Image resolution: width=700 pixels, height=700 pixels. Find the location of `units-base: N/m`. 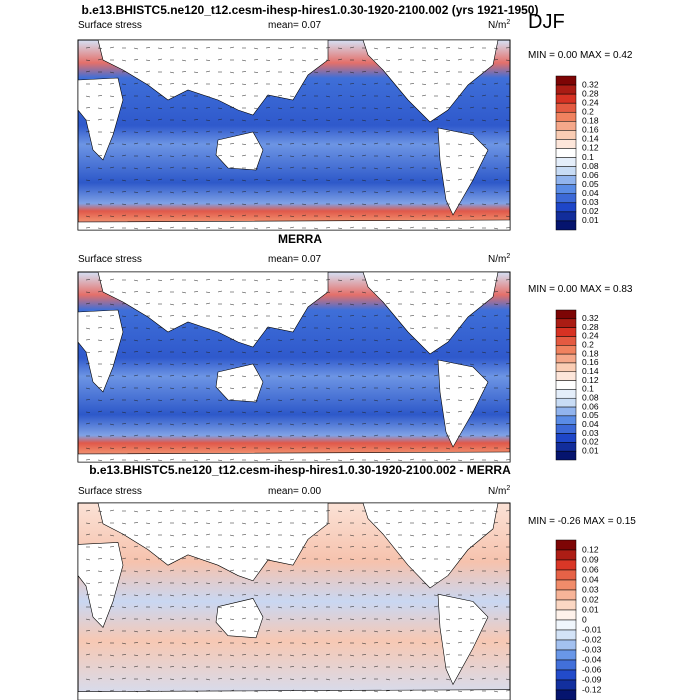

units-base: N/m is located at coordinates (497, 25).